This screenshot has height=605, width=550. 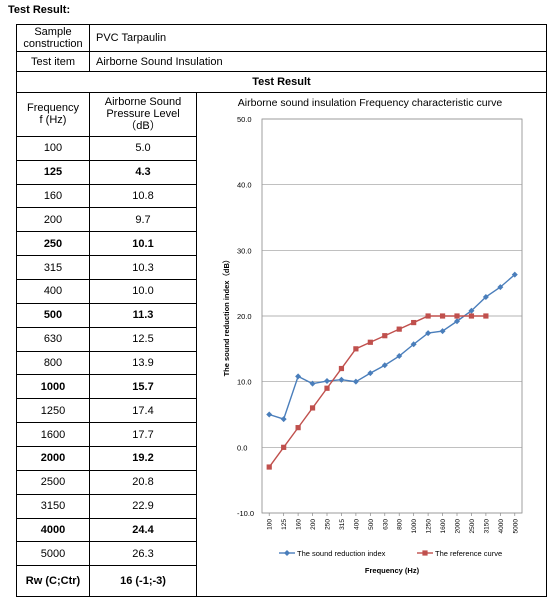 What do you see at coordinates (287, 553) in the screenshot?
I see `legend-marker` at bounding box center [287, 553].